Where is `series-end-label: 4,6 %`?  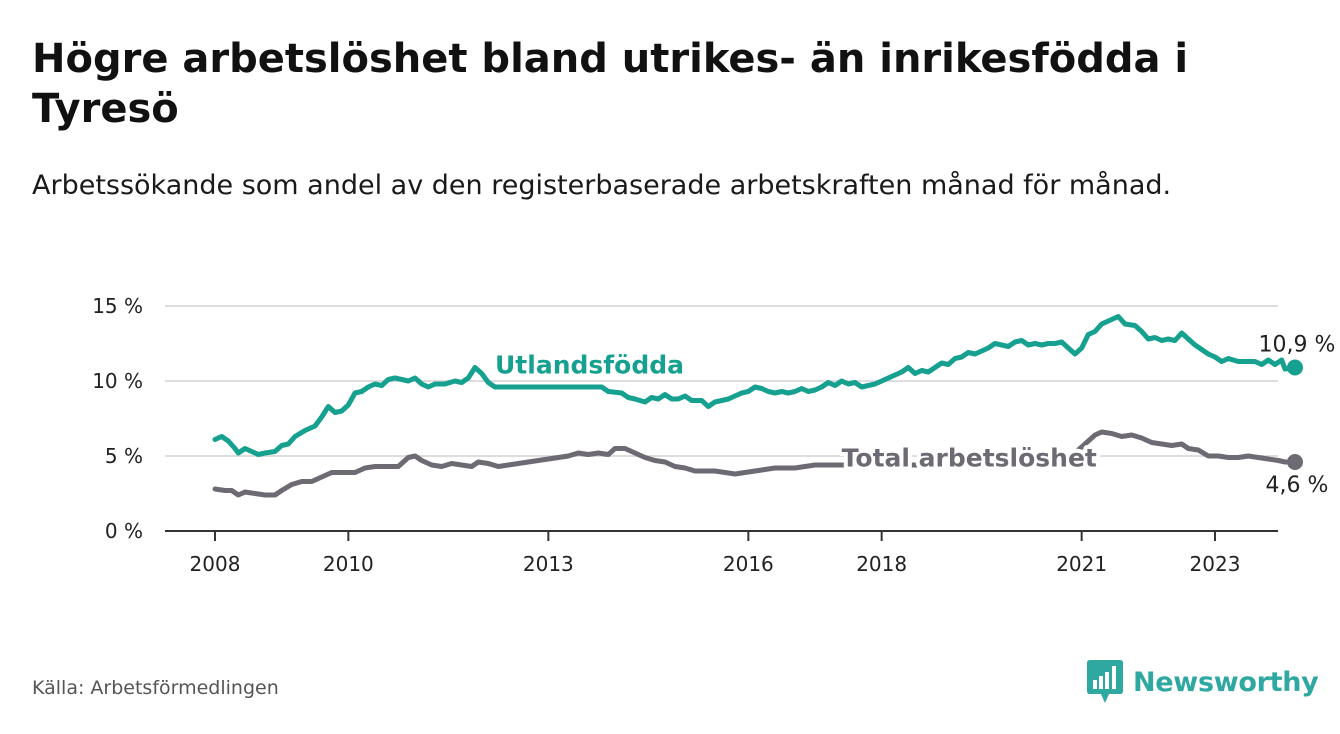
series-end-label: 4,6 % is located at coordinates (1297, 485).